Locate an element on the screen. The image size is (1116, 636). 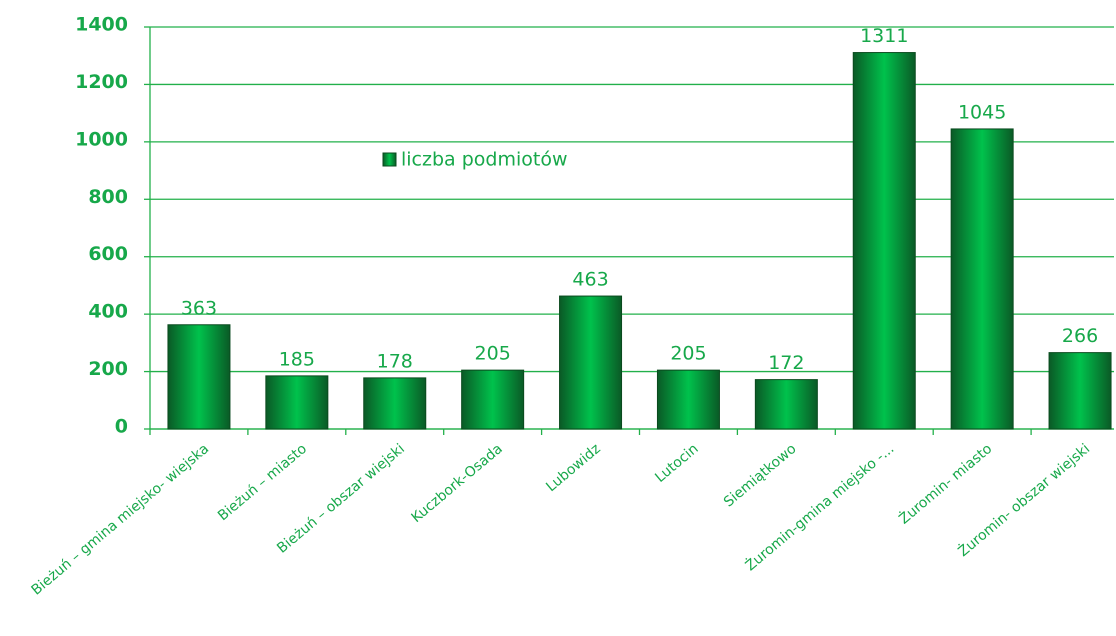
y-tick-label: 800 is located at coordinates (108, 197).